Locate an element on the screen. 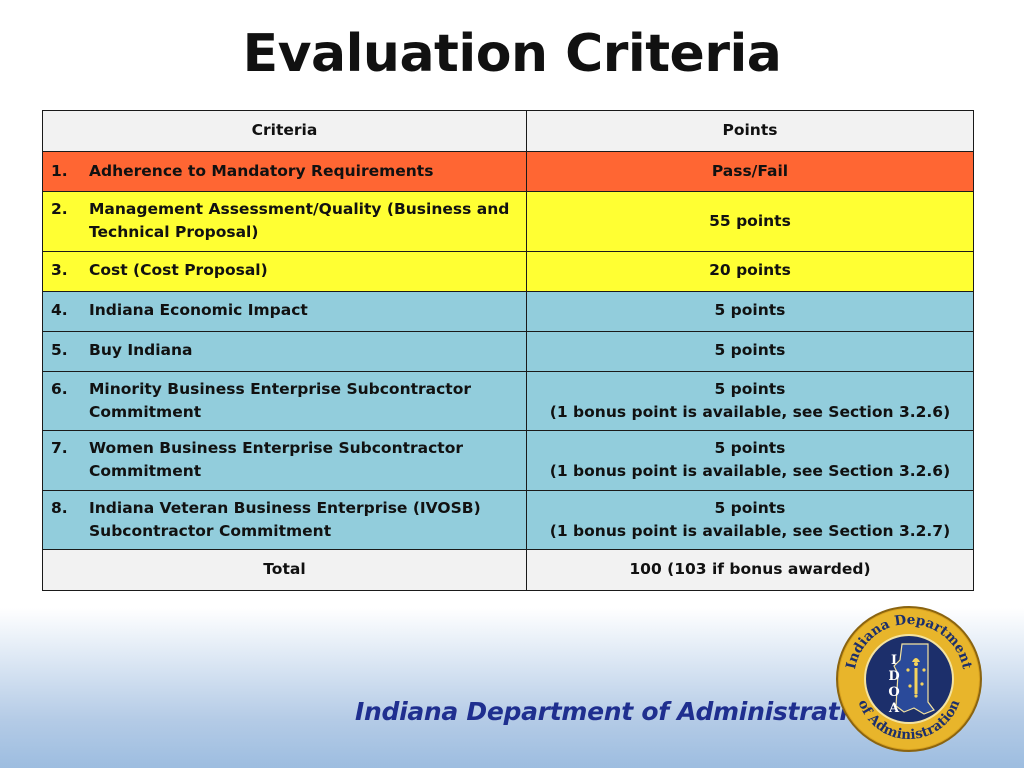  points-value: 20 points is located at coordinates (750, 270).